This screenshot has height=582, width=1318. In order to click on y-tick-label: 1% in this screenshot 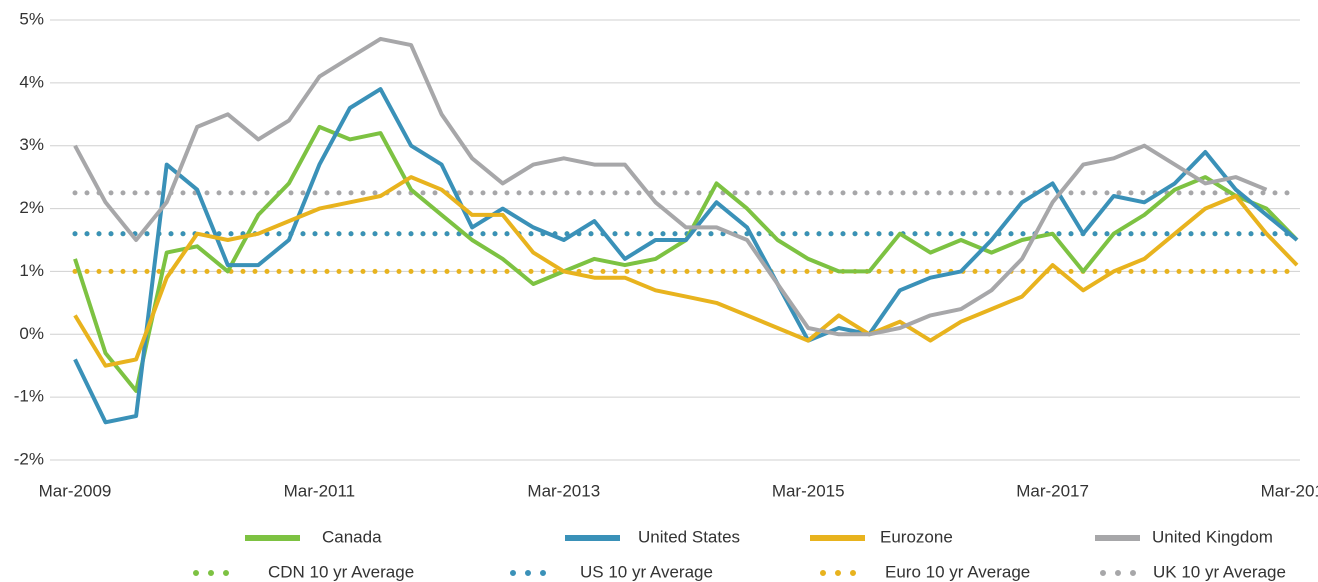, I will do `click(31, 270)`.